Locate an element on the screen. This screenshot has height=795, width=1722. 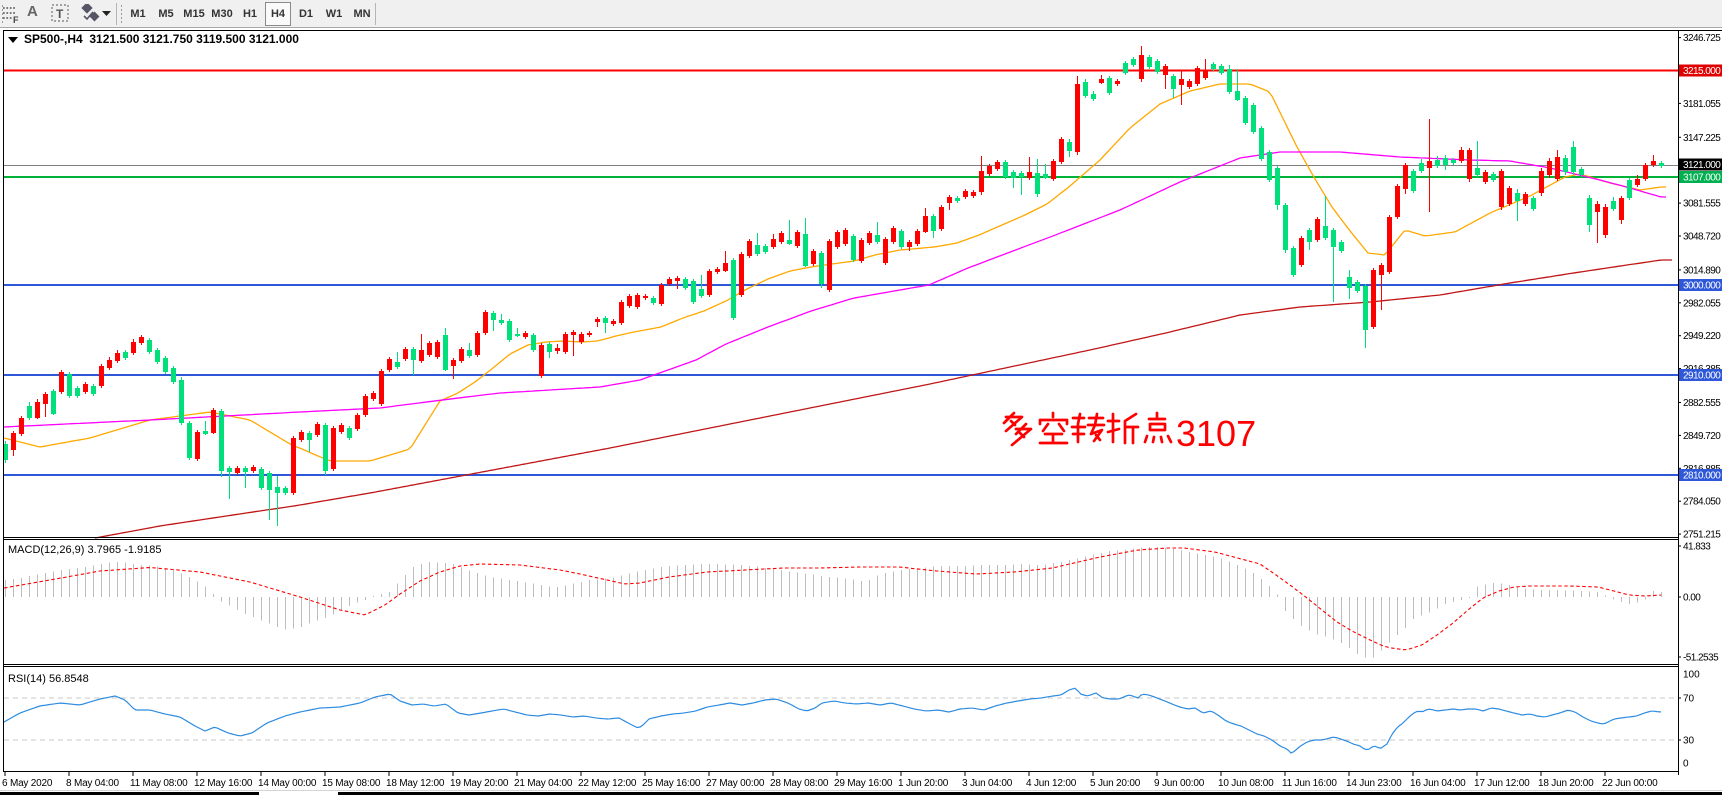
svg-text: 2910.000 is located at coordinates (1702, 376).